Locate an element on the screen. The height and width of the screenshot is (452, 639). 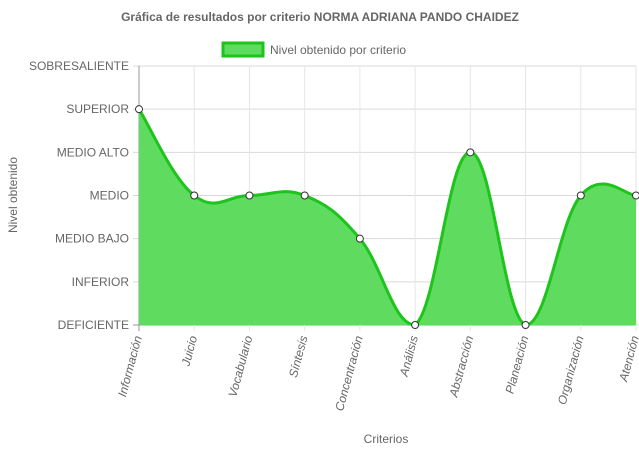
y-tick-label: MEDIO is located at coordinates (109, 196).